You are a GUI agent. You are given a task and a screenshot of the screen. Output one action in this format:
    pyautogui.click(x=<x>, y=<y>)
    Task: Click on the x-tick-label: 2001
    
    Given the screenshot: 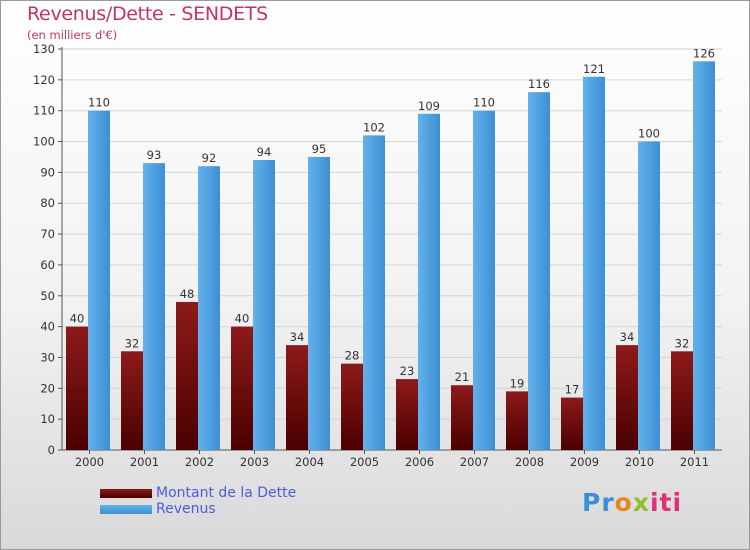 What is the action you would take?
    pyautogui.click(x=144, y=462)
    